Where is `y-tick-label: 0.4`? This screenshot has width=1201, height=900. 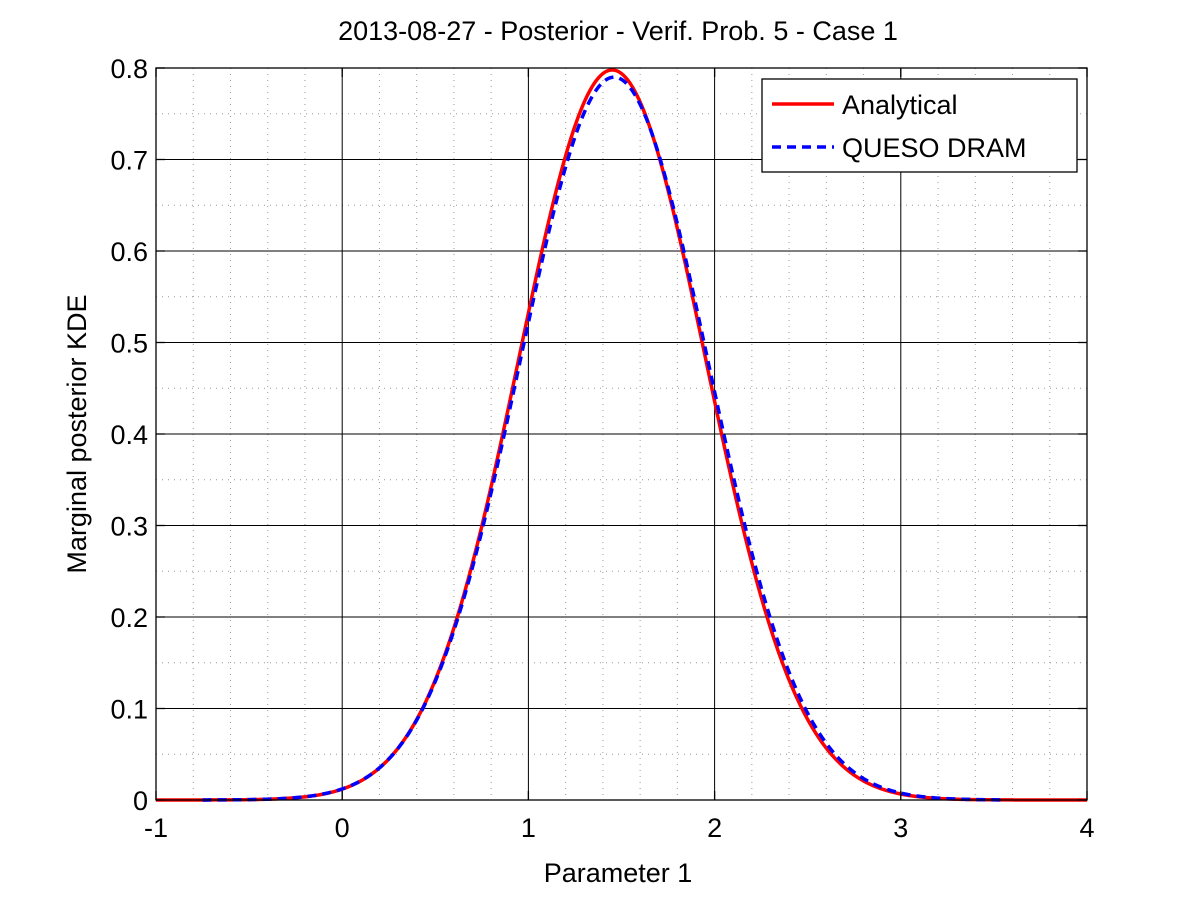
y-tick-label: 0.4 is located at coordinates (129, 435).